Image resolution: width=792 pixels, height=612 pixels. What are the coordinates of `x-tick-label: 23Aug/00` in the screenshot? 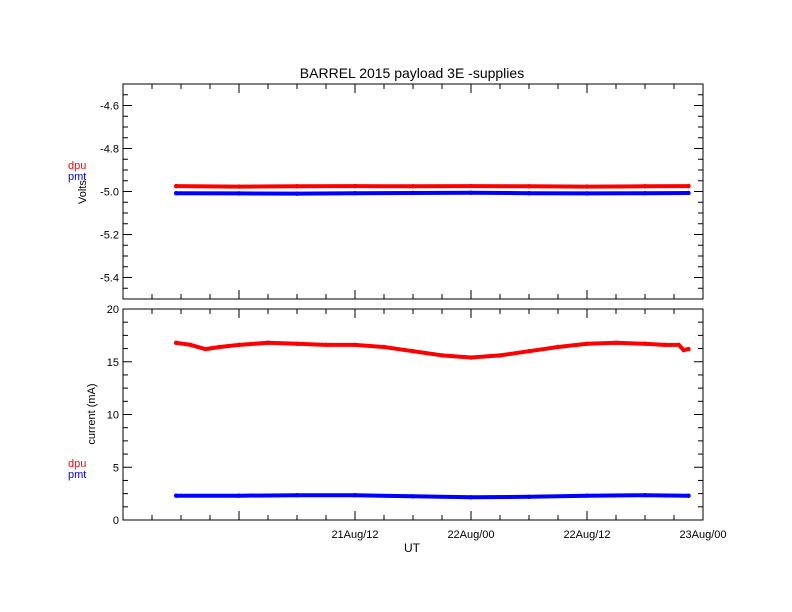 It's located at (702, 535).